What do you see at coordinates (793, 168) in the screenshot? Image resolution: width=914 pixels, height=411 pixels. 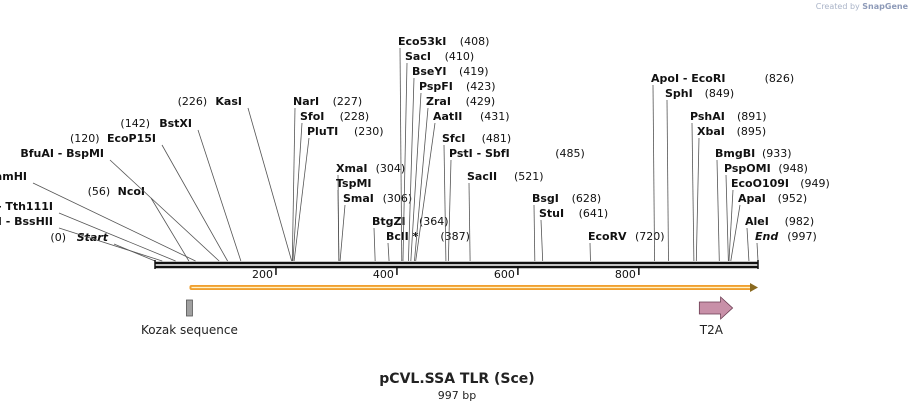 I see `site-label-pos: (948)` at bounding box center [793, 168].